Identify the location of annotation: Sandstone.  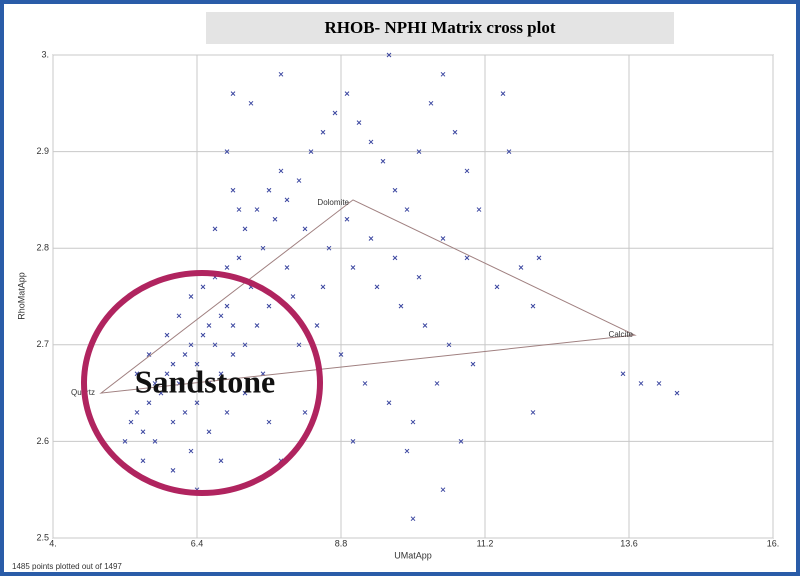
(205, 381).